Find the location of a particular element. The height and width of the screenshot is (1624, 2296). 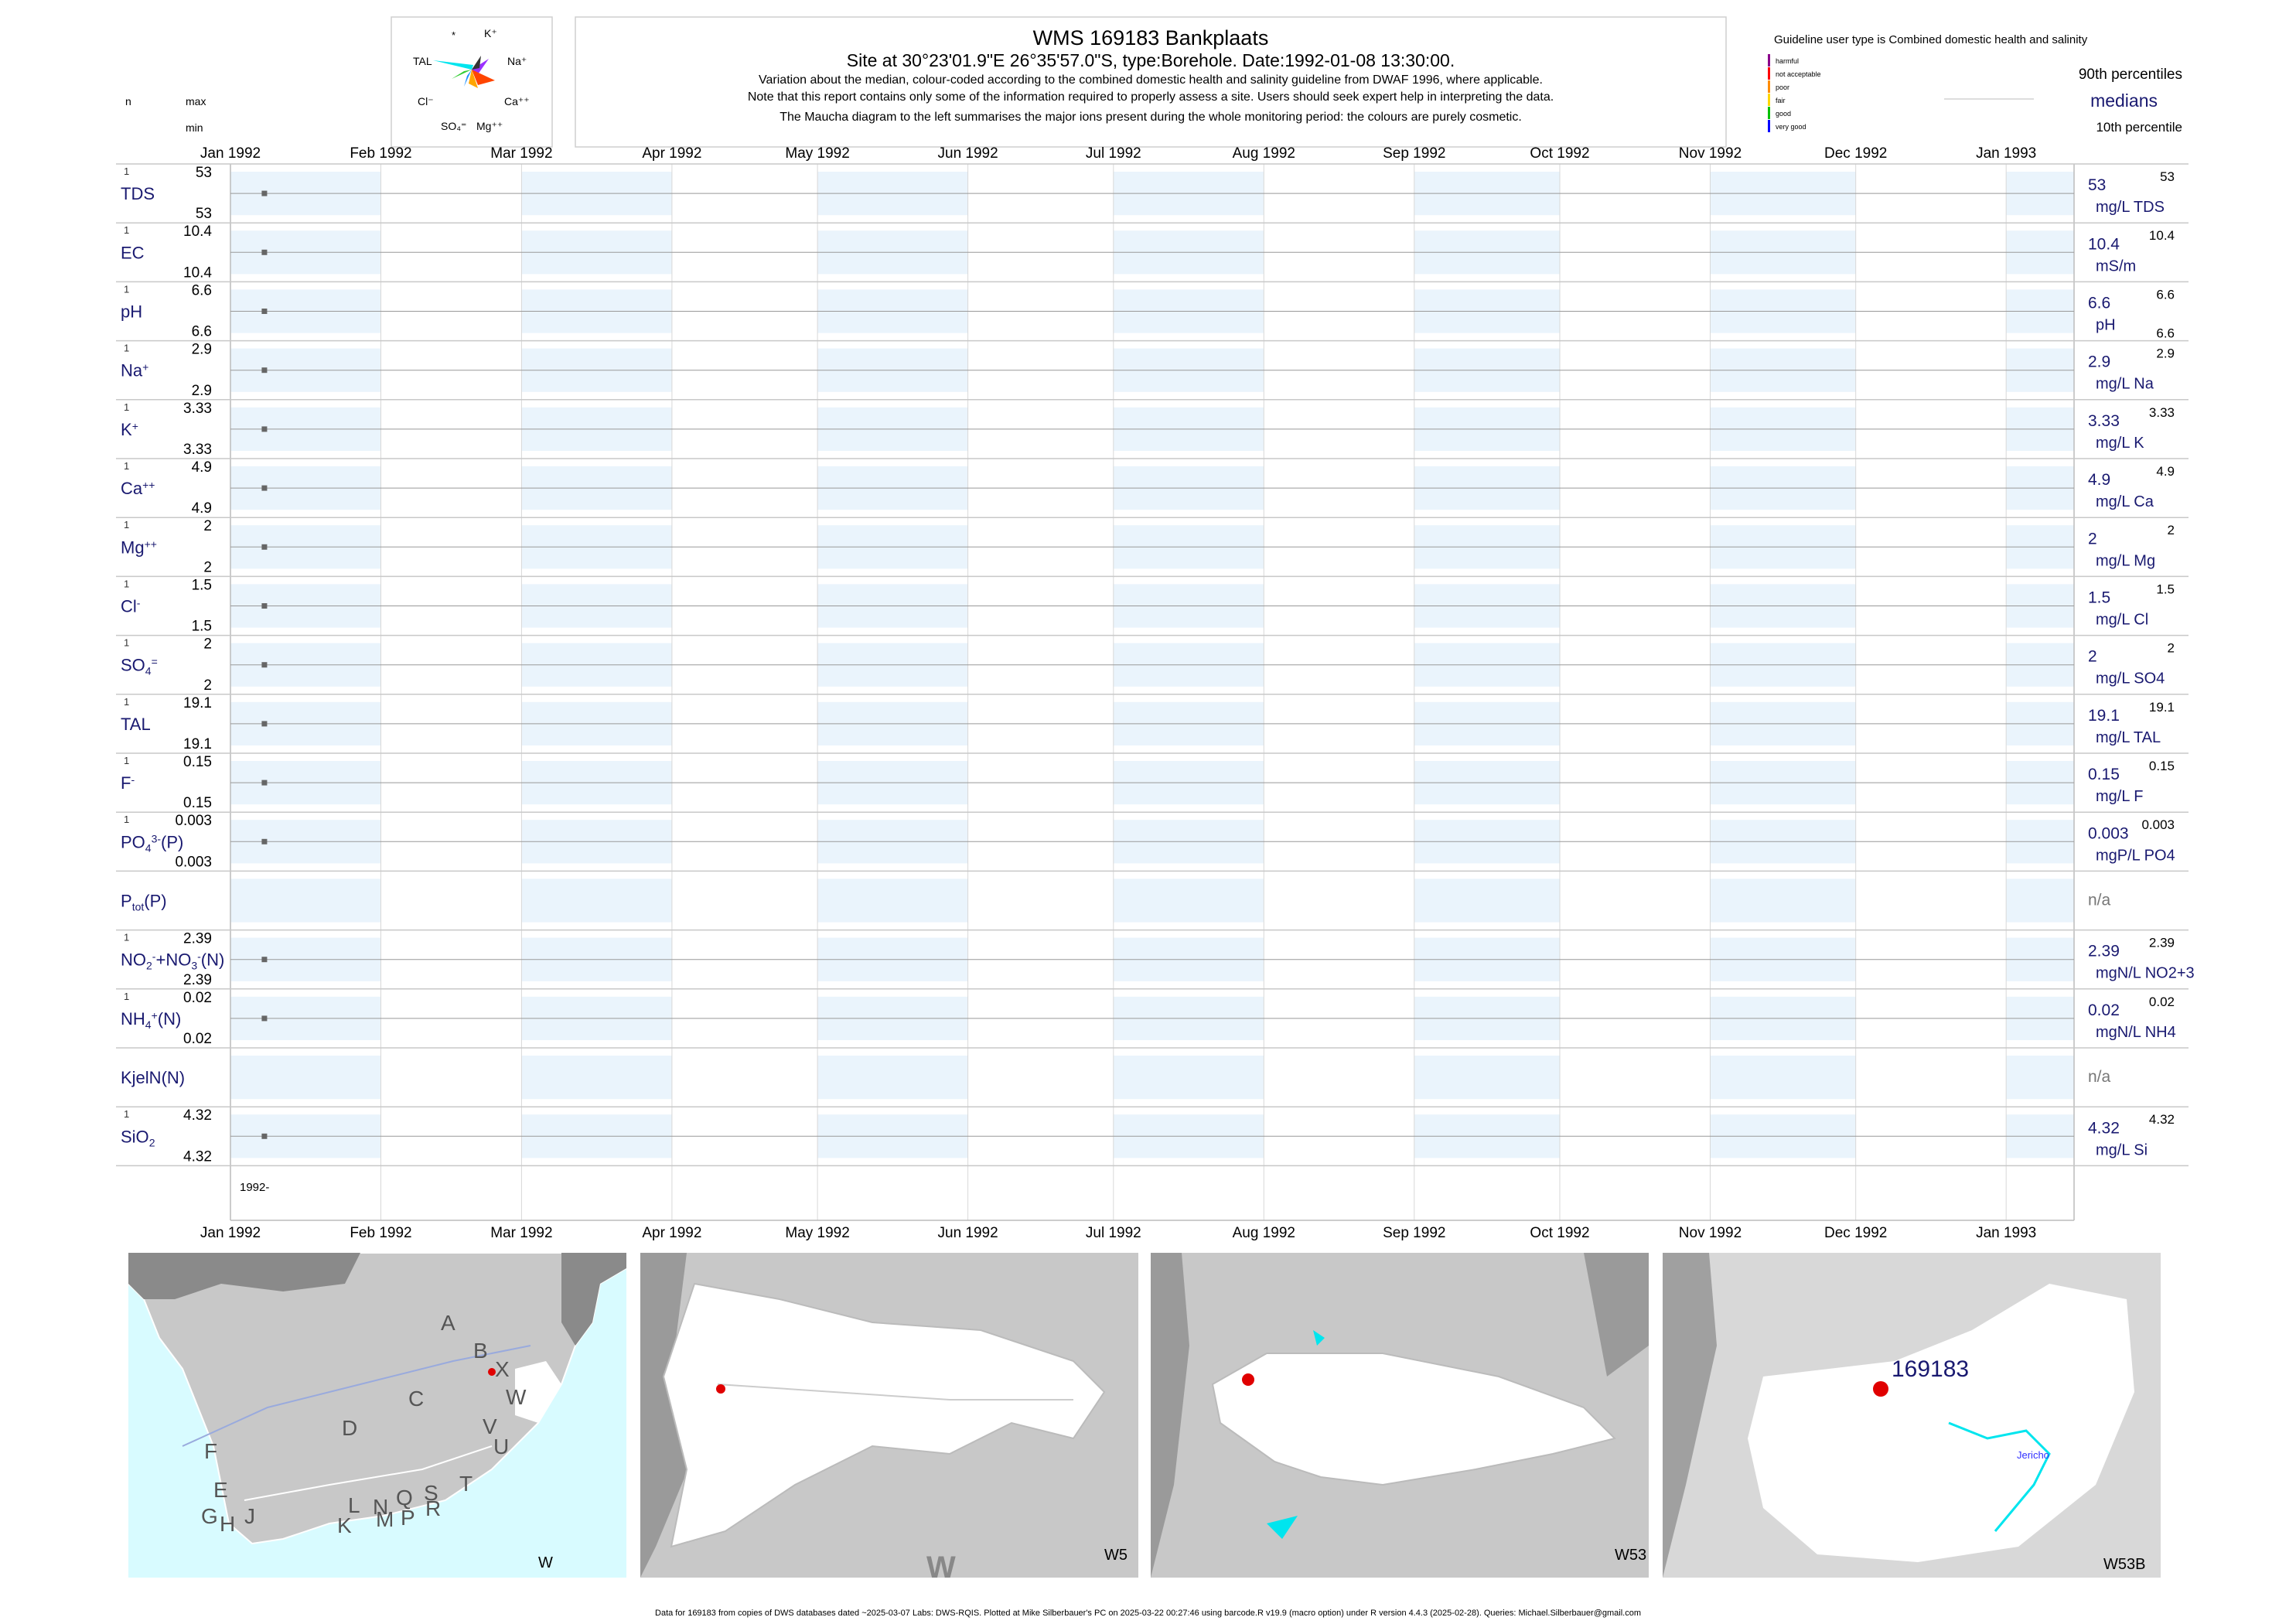

x-tick-label-bottom: Jul 1992 is located at coordinates (1113, 1233).